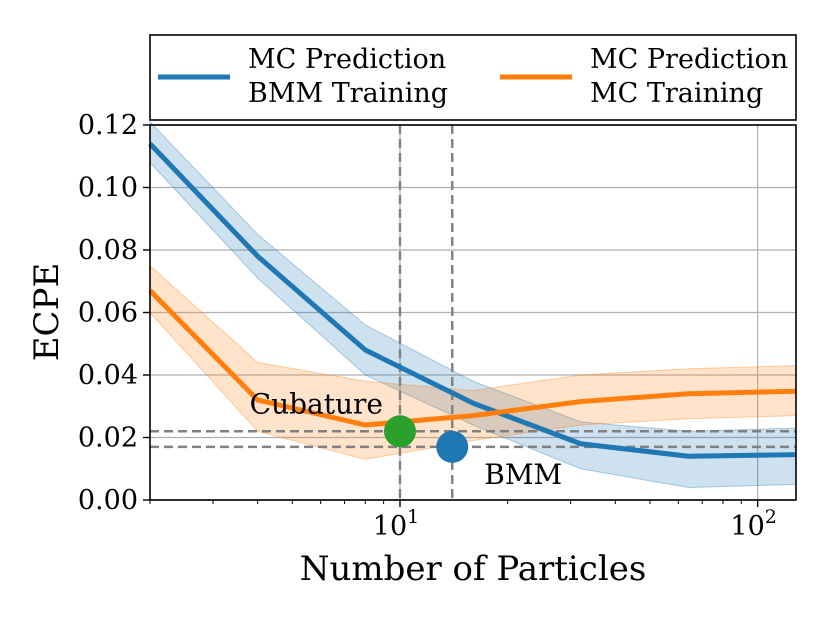 This screenshot has height=623, width=830. Describe the element at coordinates (347, 59) in the screenshot. I see `legend-label-blue-line1: MC Prediction` at that location.